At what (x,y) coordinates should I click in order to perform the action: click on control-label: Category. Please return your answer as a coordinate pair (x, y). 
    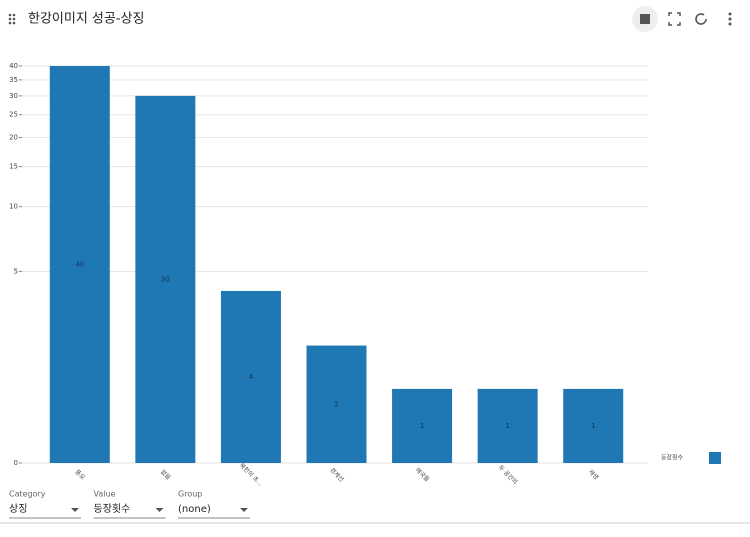
    Looking at the image, I should click on (27, 494).